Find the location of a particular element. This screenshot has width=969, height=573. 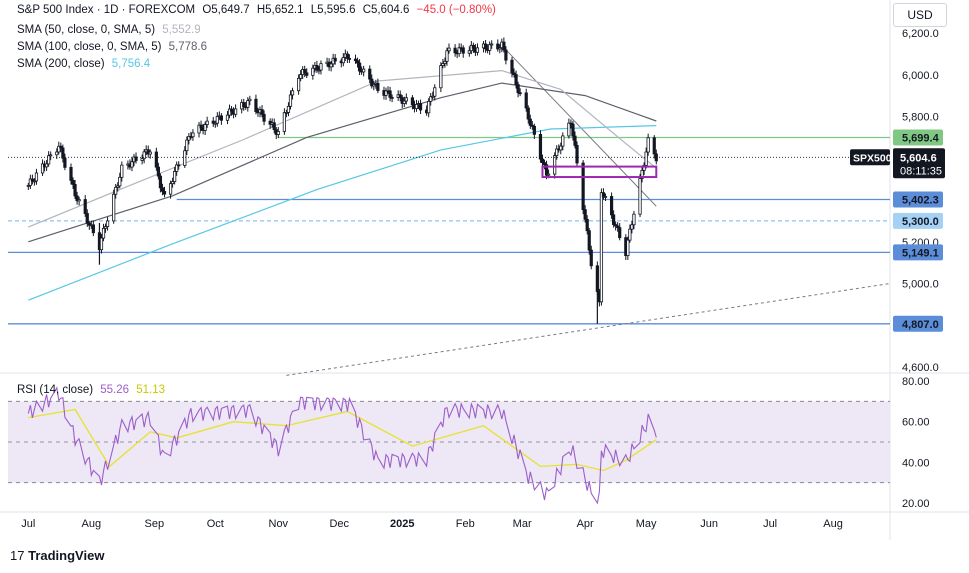

logo-icon: 17 is located at coordinates (17, 555).